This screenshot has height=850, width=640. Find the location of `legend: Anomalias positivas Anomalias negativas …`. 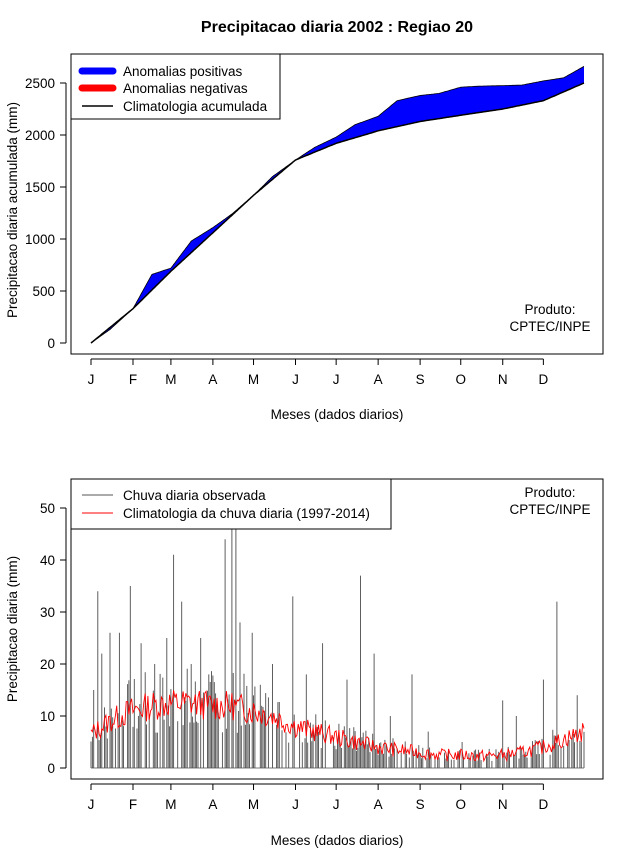

legend: Anomalias positivas Anomalias negativas … is located at coordinates (175, 86).